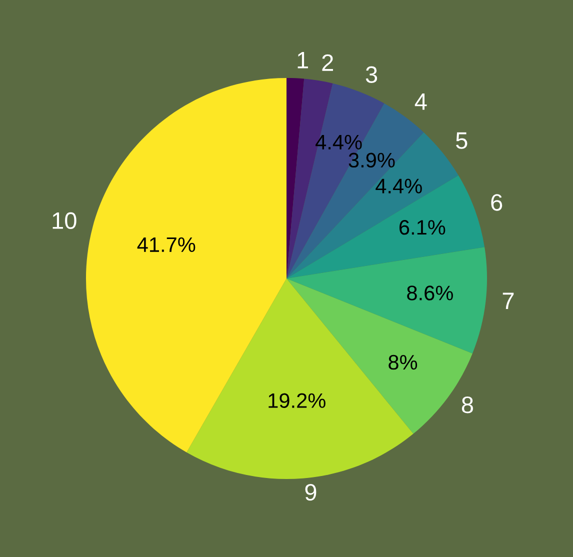 Image resolution: width=573 pixels, height=557 pixels. Describe the element at coordinates (420, 102) in the screenshot. I see `slice-label: 4` at that location.